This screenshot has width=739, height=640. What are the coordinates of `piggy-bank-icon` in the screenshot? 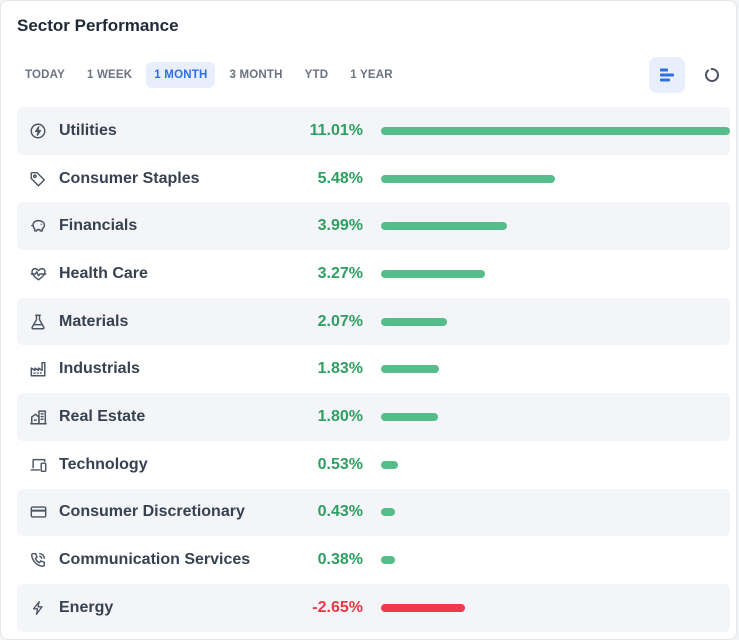 It's located at (38, 226).